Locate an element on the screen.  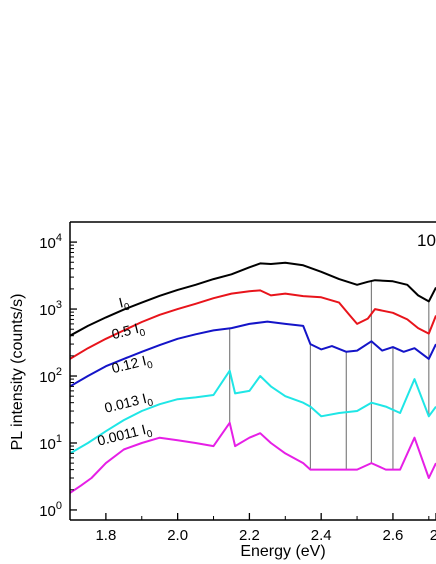
y-tick-label: 10⁰ is located at coordinates (50, 510).